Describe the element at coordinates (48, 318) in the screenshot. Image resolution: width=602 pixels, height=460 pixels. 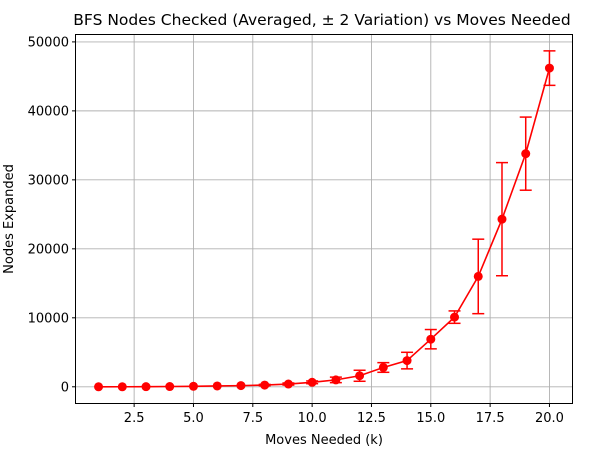
I see `y-tick-label: 10000` at that location.